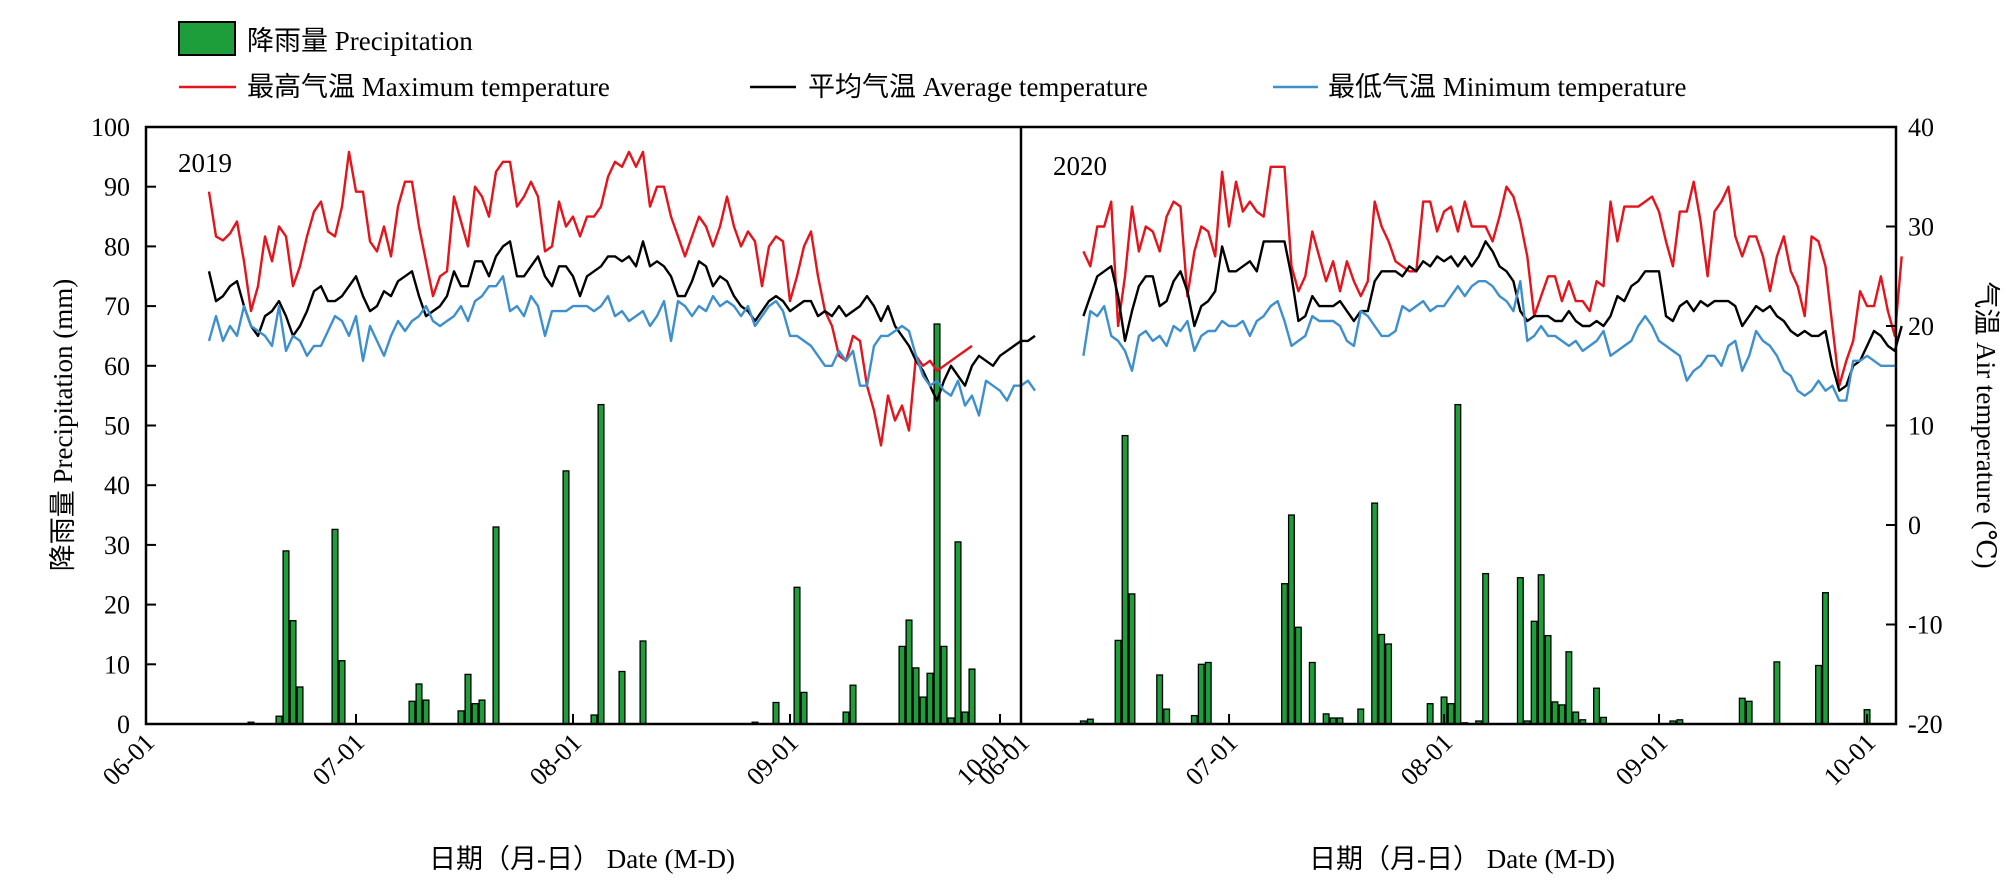  Describe the element at coordinates (117, 246) in the screenshot. I see `left-tick-label: 80` at that location.